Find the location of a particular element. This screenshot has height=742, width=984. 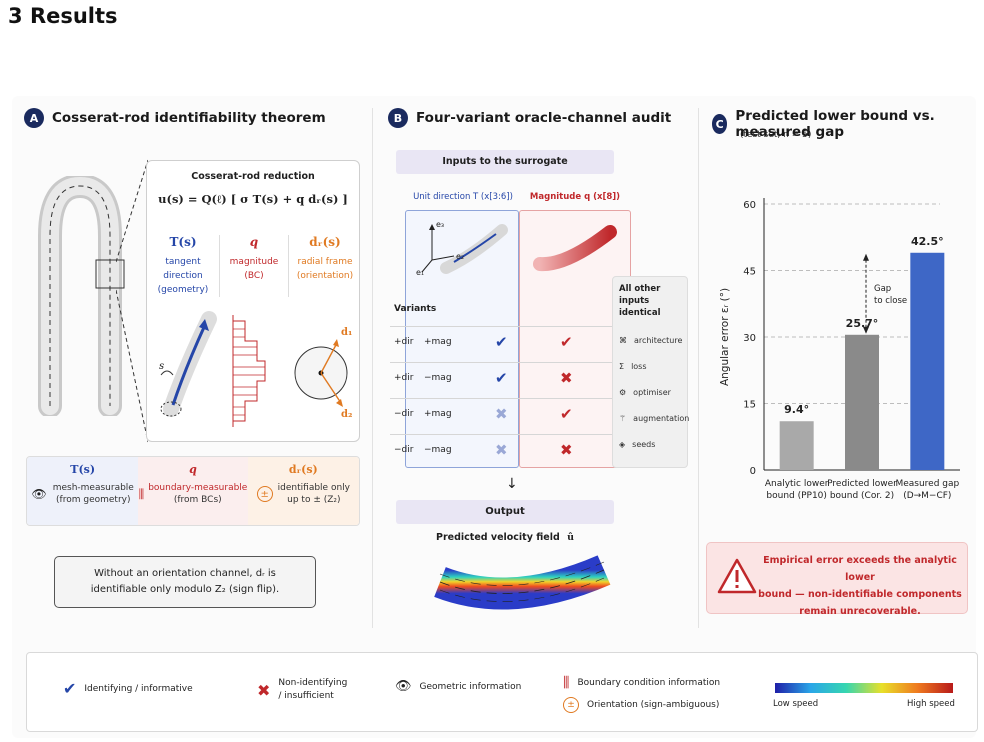

legend-non-identifying: ✖ Non-identifying / insufficient is located at coordinates (302, 689).